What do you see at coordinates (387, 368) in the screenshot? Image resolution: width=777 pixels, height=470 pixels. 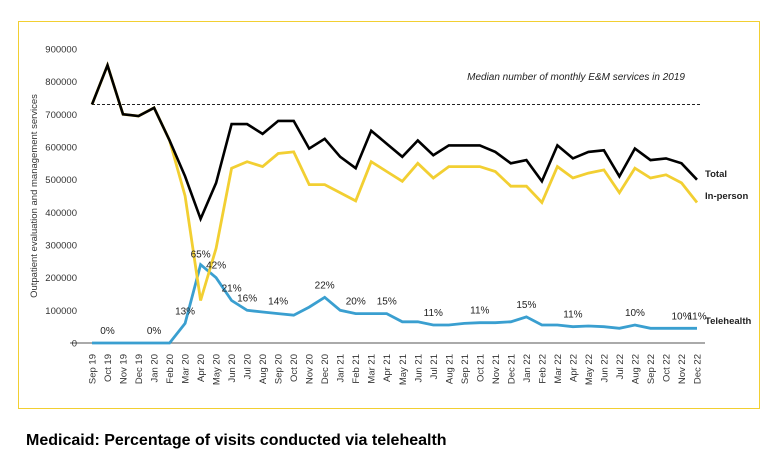 I see `x-tick-label: Apr 21` at bounding box center [387, 368].